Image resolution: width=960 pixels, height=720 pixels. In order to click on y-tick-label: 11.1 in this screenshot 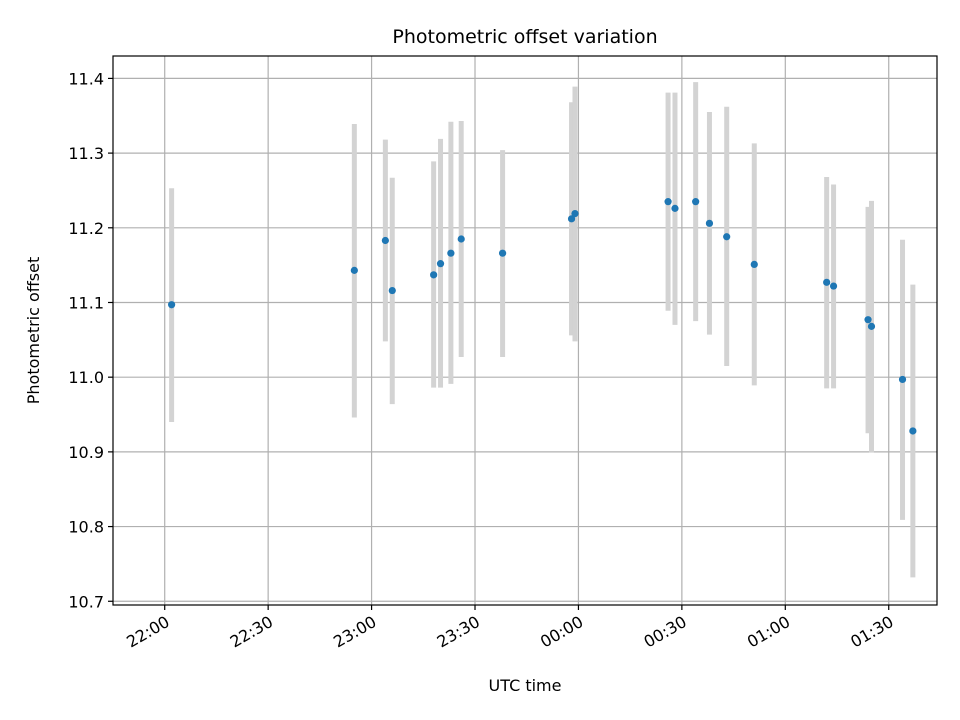, I will do `click(86, 302)`.